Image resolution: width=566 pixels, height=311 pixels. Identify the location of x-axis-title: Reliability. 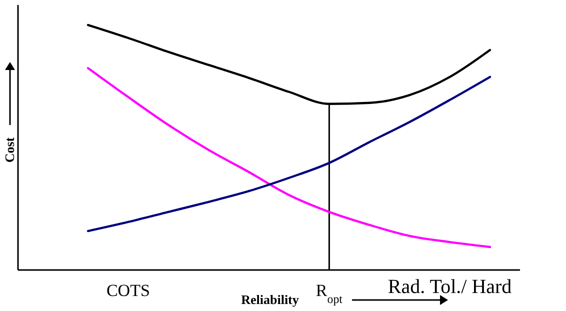
(270, 299).